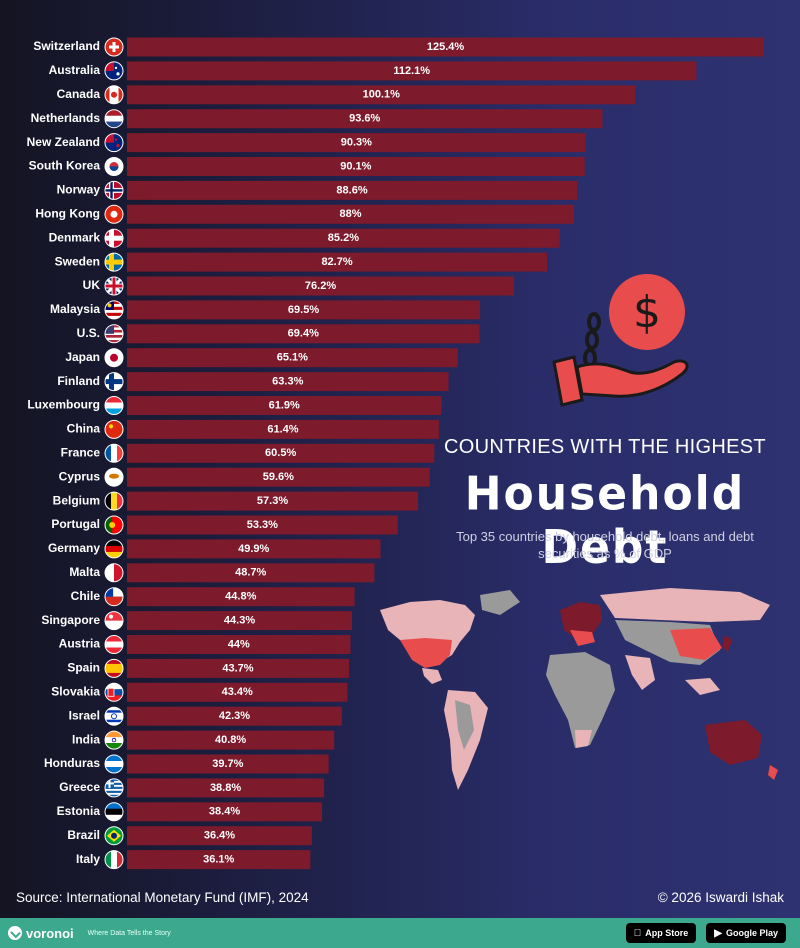 This screenshot has height=948, width=800. What do you see at coordinates (67, 213) in the screenshot?
I see `country-label: Hong Kong` at bounding box center [67, 213].